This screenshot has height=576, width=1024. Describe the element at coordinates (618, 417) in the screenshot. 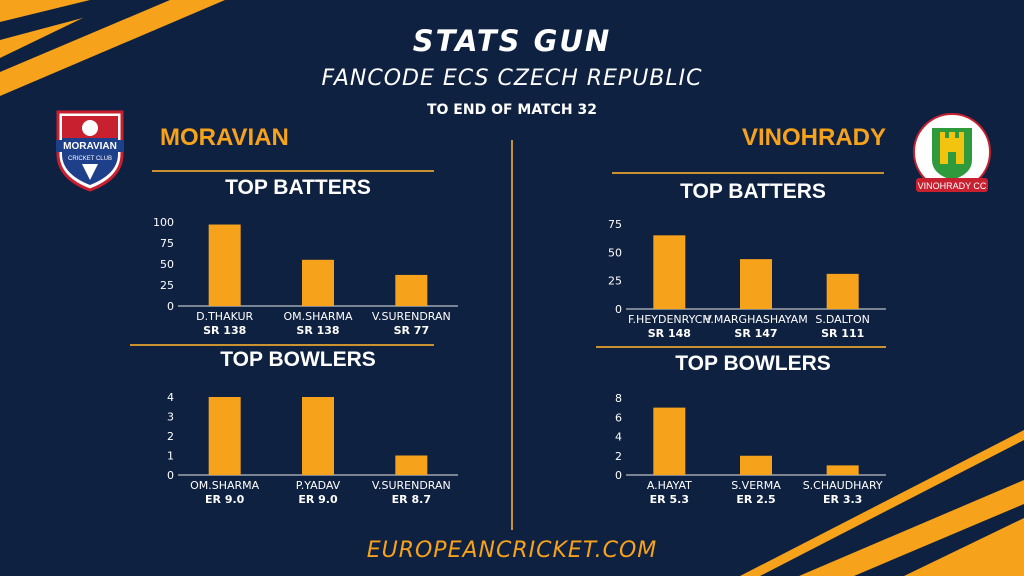

I see `vinohrady-bowlers-tick-3: 6` at that location.